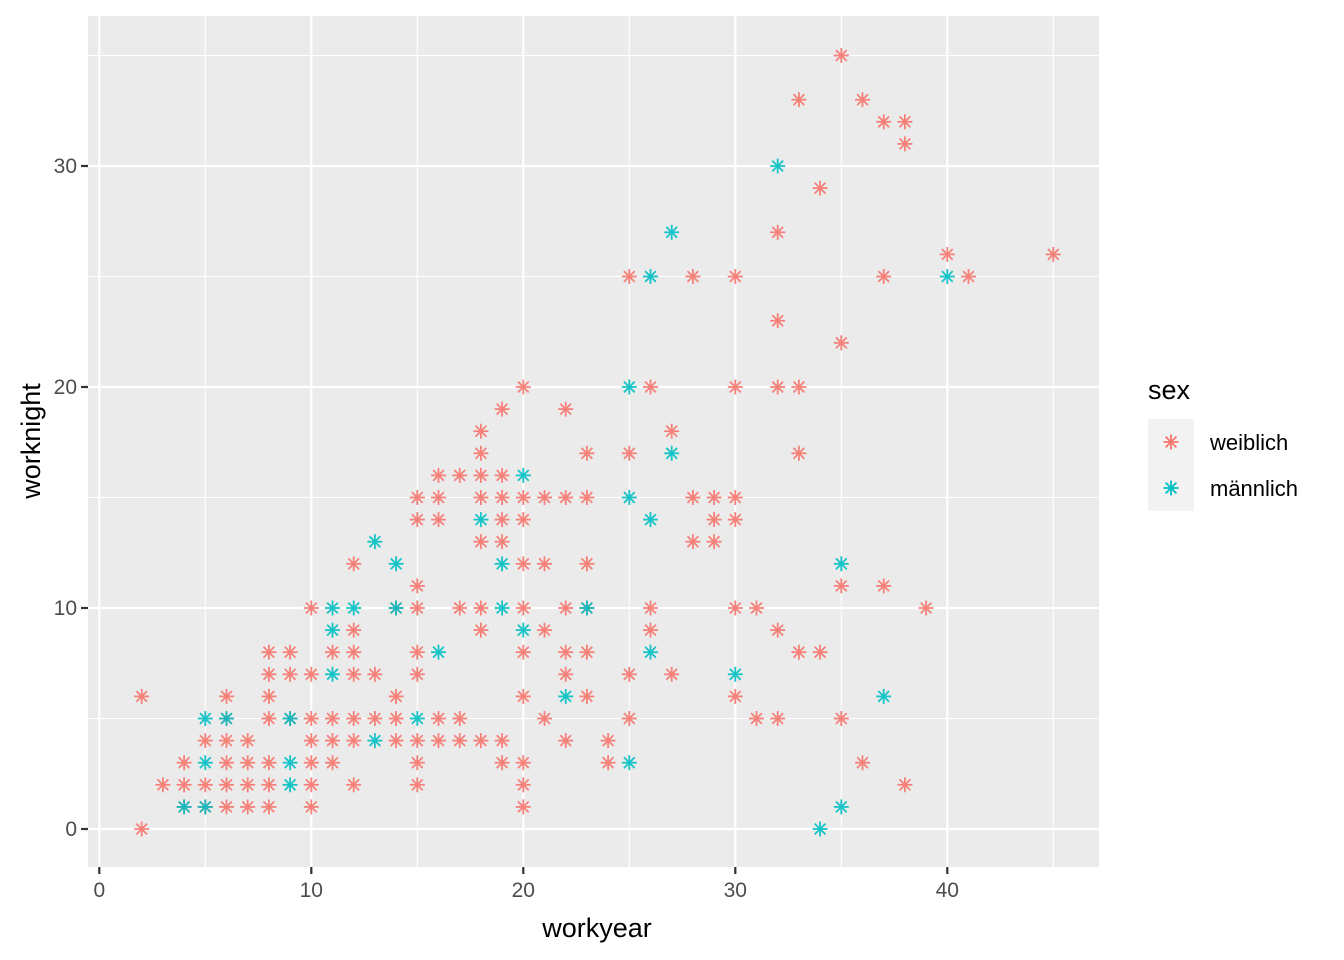  Describe the element at coordinates (1254, 488) in the screenshot. I see `legend-label: männlich` at that location.